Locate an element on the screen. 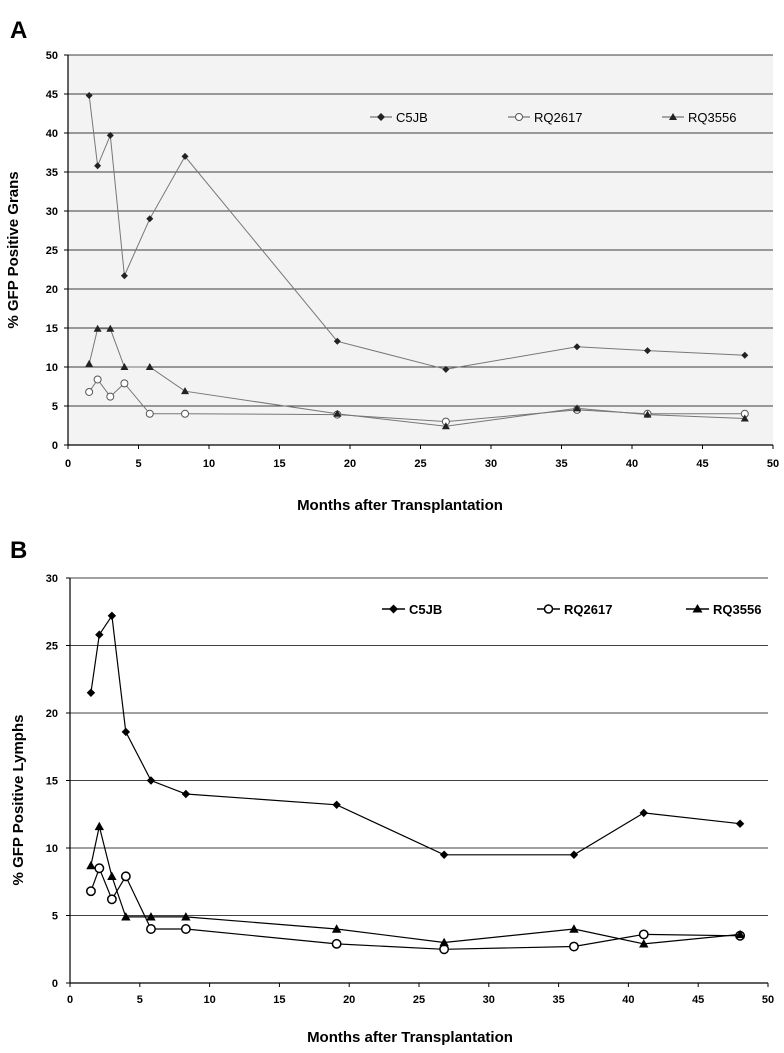 The width and height of the screenshot is (784, 1053). x-ticks-a: 0 5 10 15 20 25 30 35 40 45 50 is located at coordinates (422, 457).